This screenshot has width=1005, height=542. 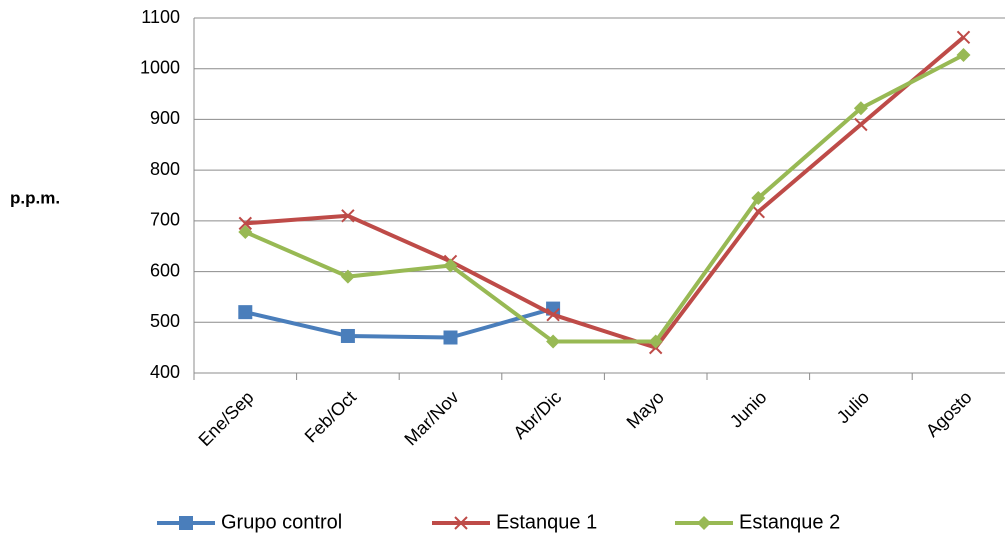 What do you see at coordinates (330, 416) in the screenshot?
I see `x-tick-label: Feb/Oct` at bounding box center [330, 416].